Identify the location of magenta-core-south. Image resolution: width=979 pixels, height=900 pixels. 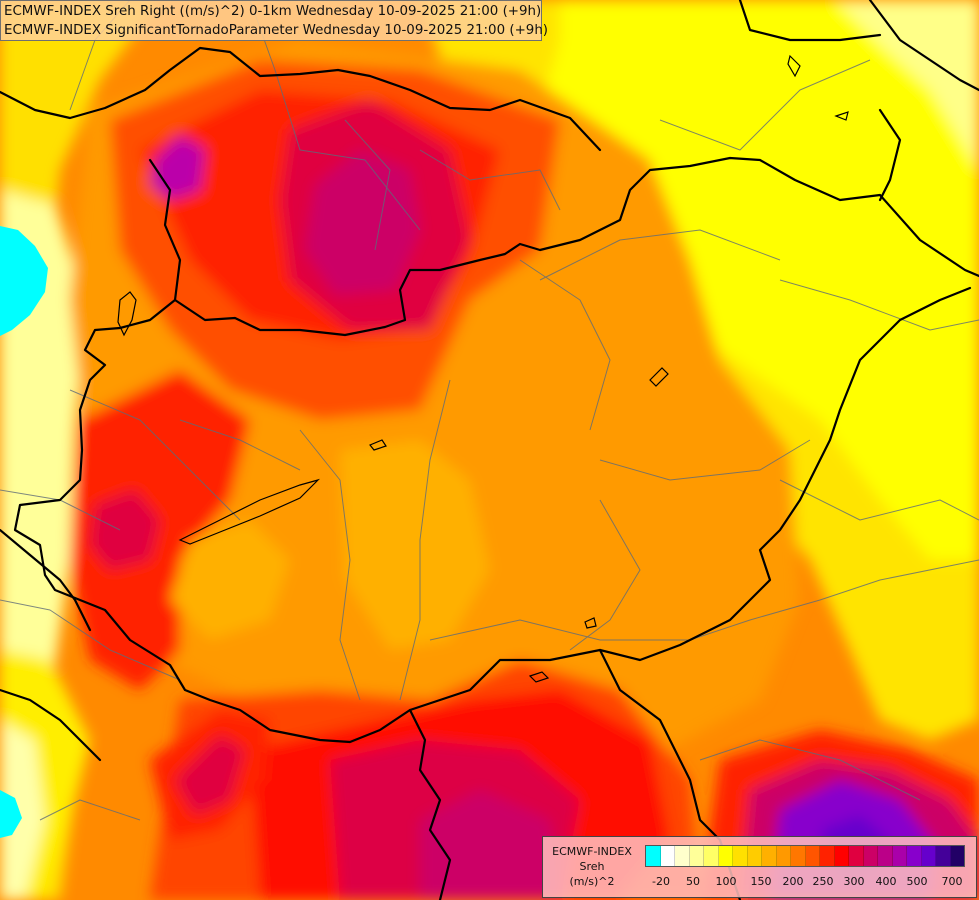
(490, 845).